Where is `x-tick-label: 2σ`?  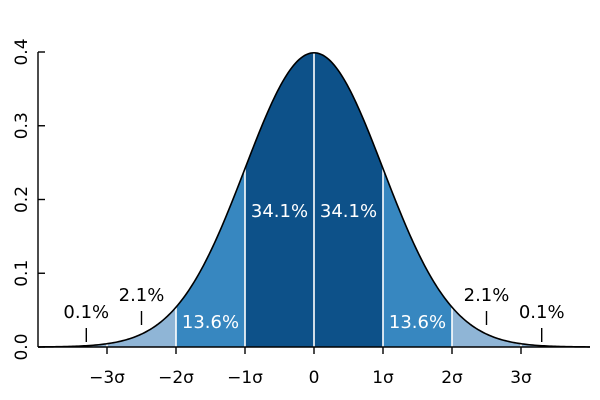
x-tick-label: 2σ is located at coordinates (452, 378).